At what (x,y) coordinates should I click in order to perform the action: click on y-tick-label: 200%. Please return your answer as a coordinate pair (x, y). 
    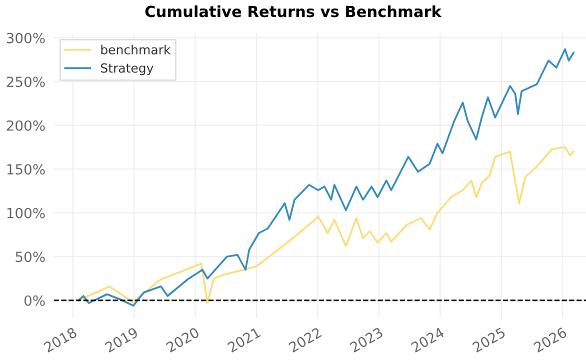
    Looking at the image, I should click on (25, 125).